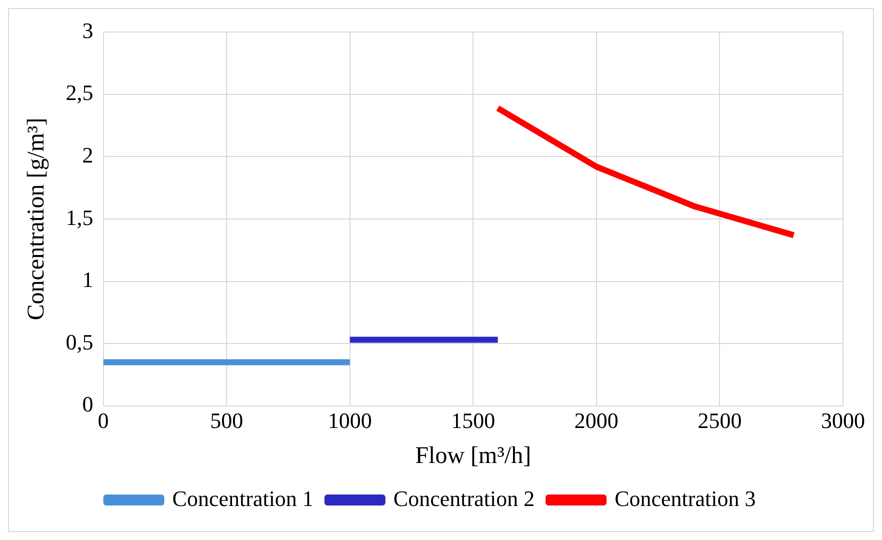  What do you see at coordinates (88, 404) in the screenshot?
I see `y-tick-label: 0` at bounding box center [88, 404].